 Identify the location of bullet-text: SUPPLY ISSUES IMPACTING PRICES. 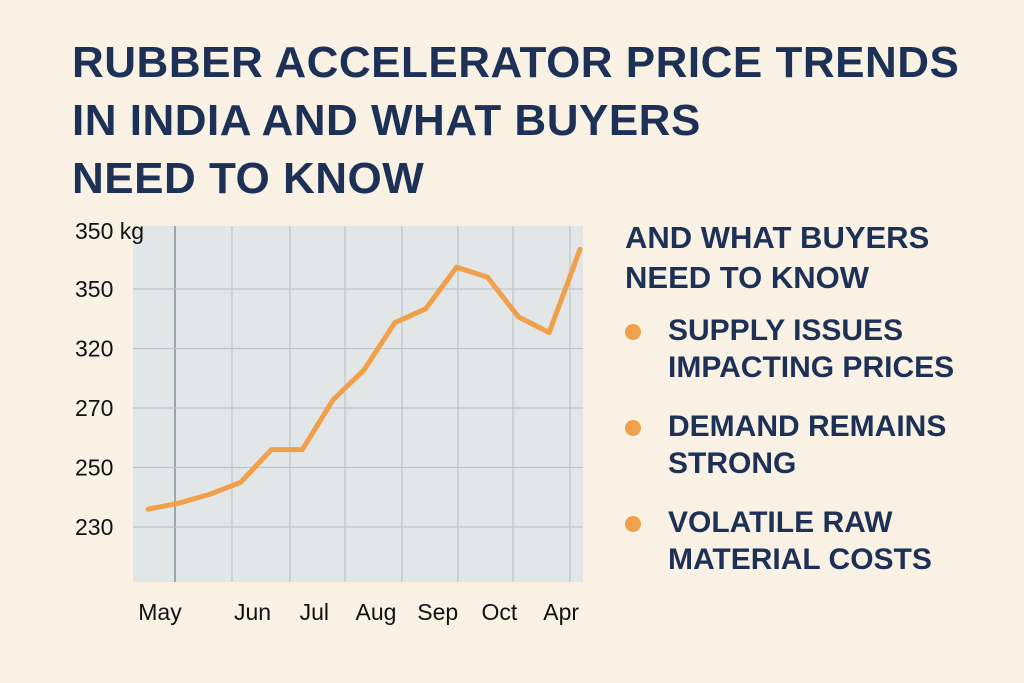
(811, 349).